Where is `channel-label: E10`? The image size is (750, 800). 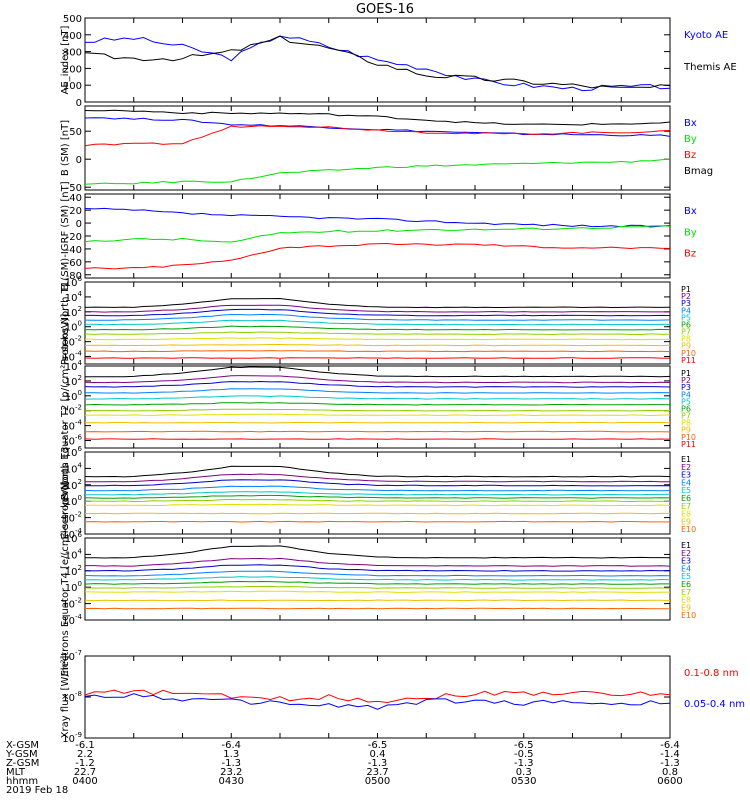 channel-label: E10 is located at coordinates (688, 615).